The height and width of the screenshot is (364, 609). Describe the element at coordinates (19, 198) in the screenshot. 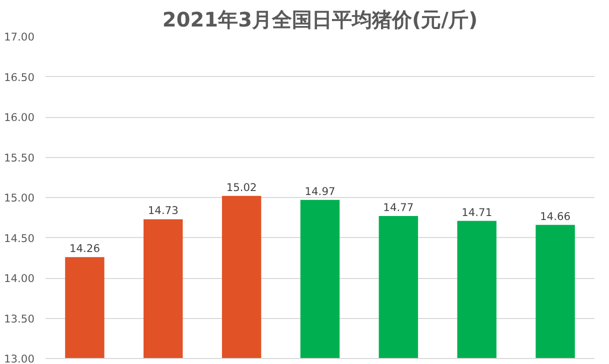

I see `y-tick-label: 15.00` at that location.